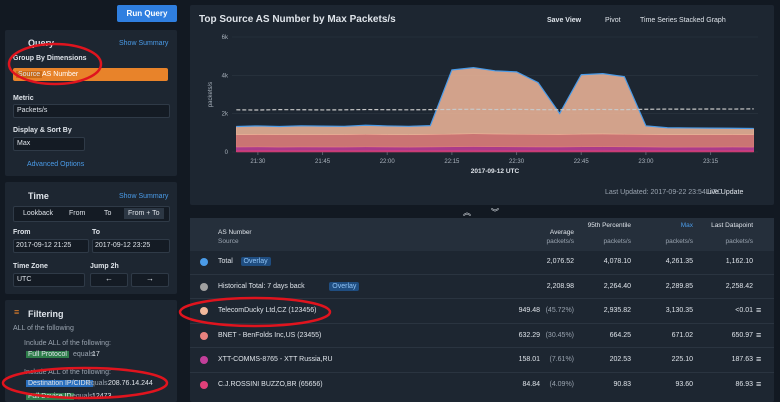 The height and width of the screenshot is (402, 780). Describe the element at coordinates (664, 192) in the screenshot. I see `last-updated: Last Updated: 2017-09-22 23:54 UTC` at that location.